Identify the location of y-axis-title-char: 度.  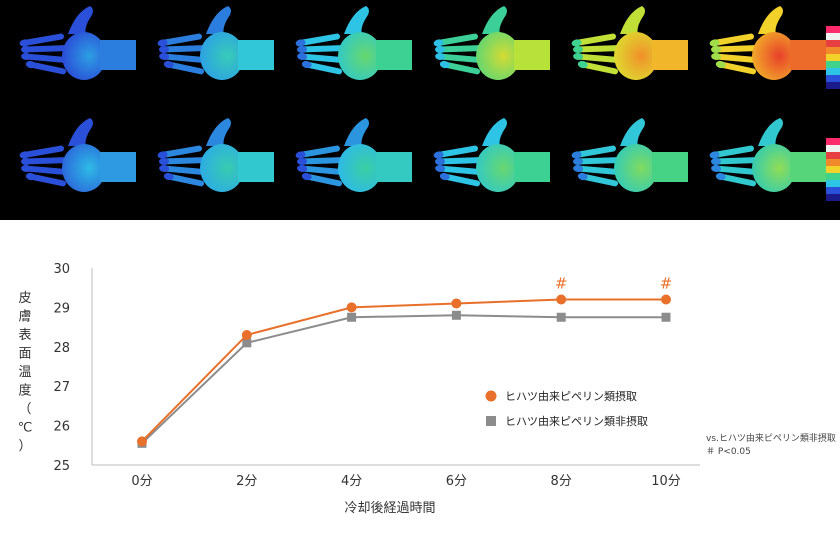
(24, 391).